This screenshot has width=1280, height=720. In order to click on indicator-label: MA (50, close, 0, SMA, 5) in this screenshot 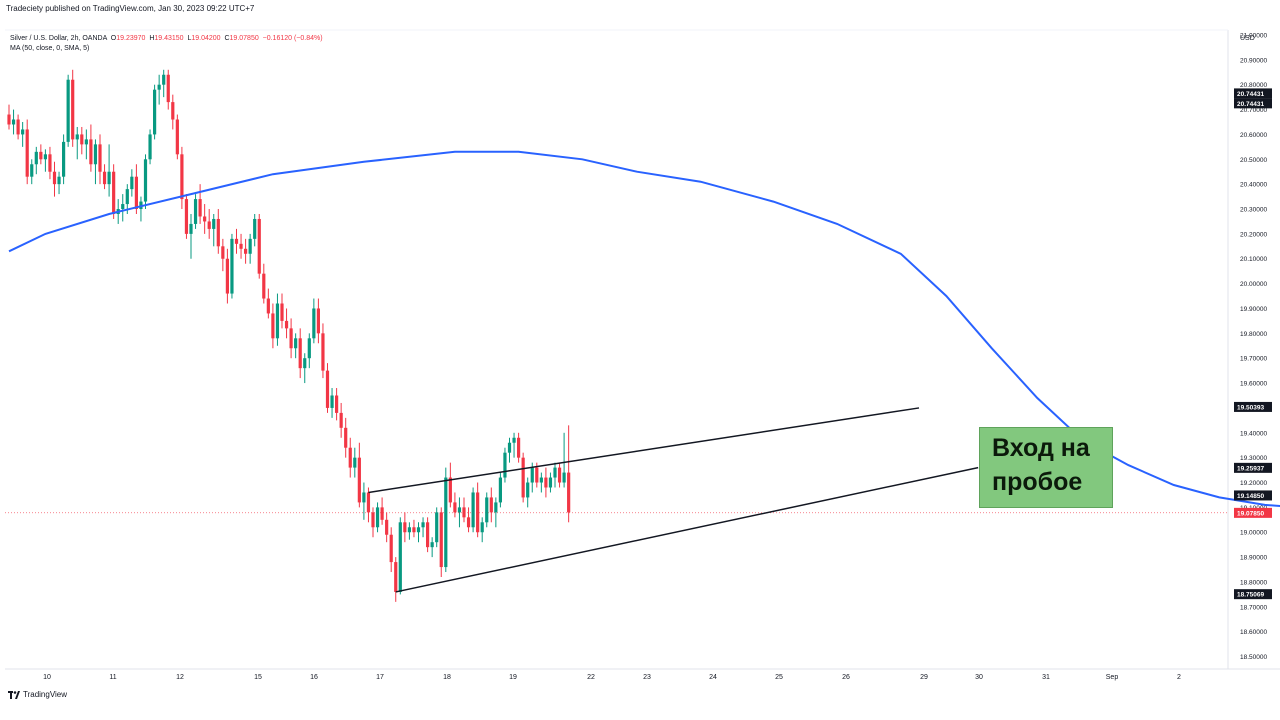, I will do `click(50, 48)`.